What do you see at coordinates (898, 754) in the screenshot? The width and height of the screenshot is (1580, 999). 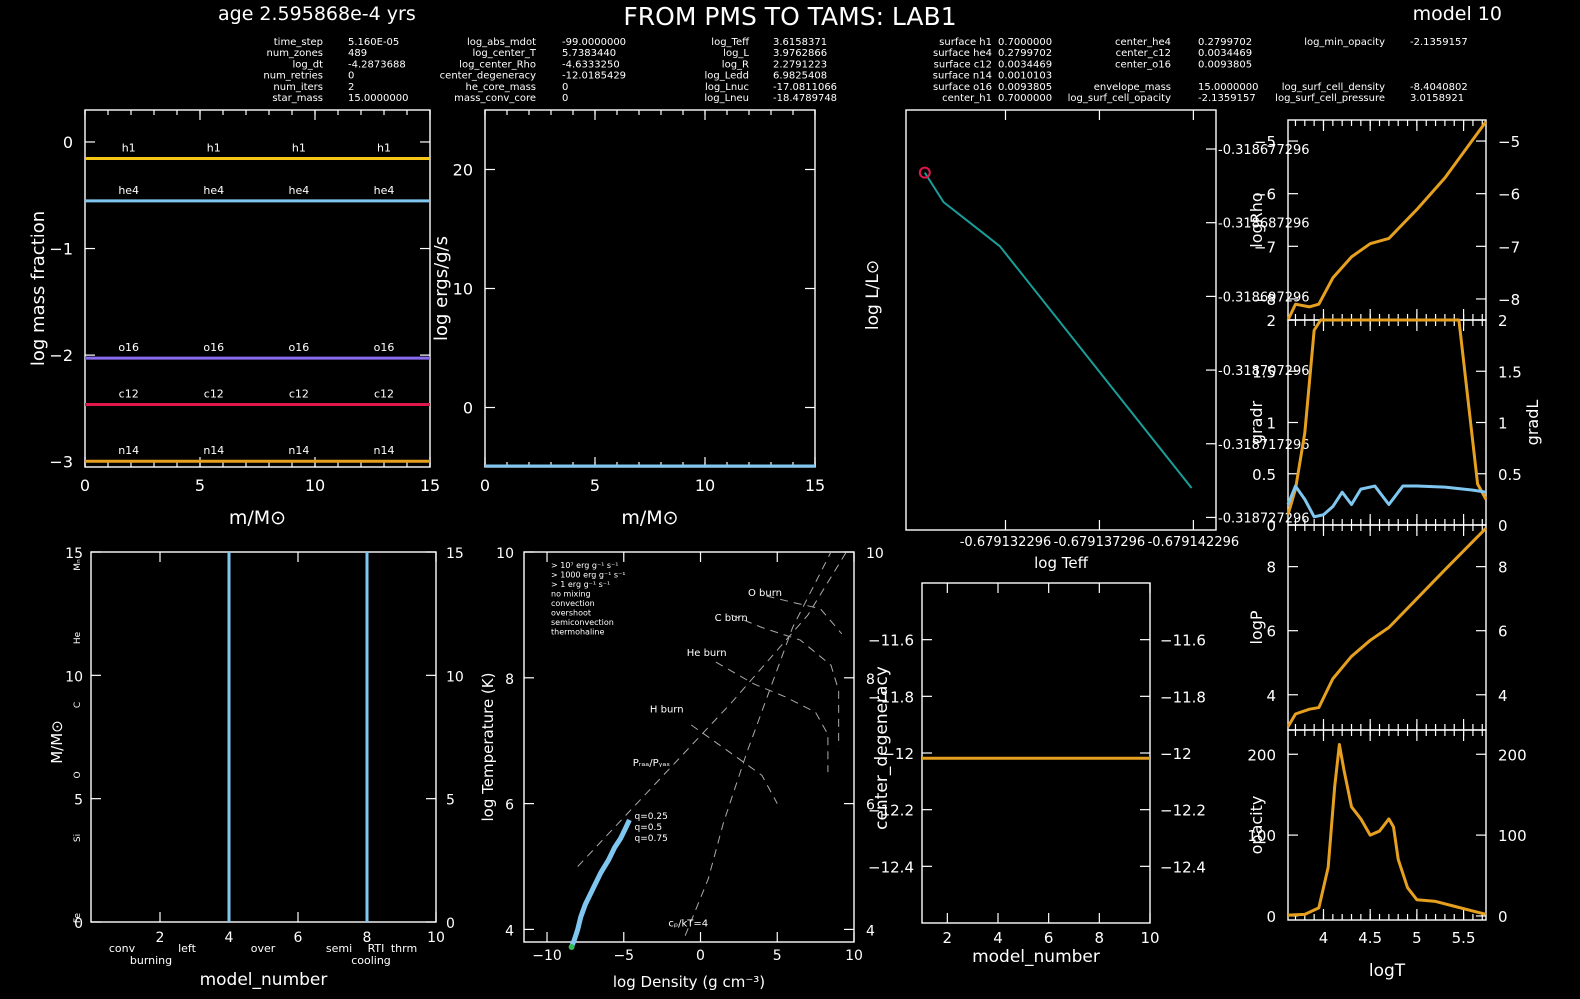 I see `y-tick-label: −12` at bounding box center [898, 754].